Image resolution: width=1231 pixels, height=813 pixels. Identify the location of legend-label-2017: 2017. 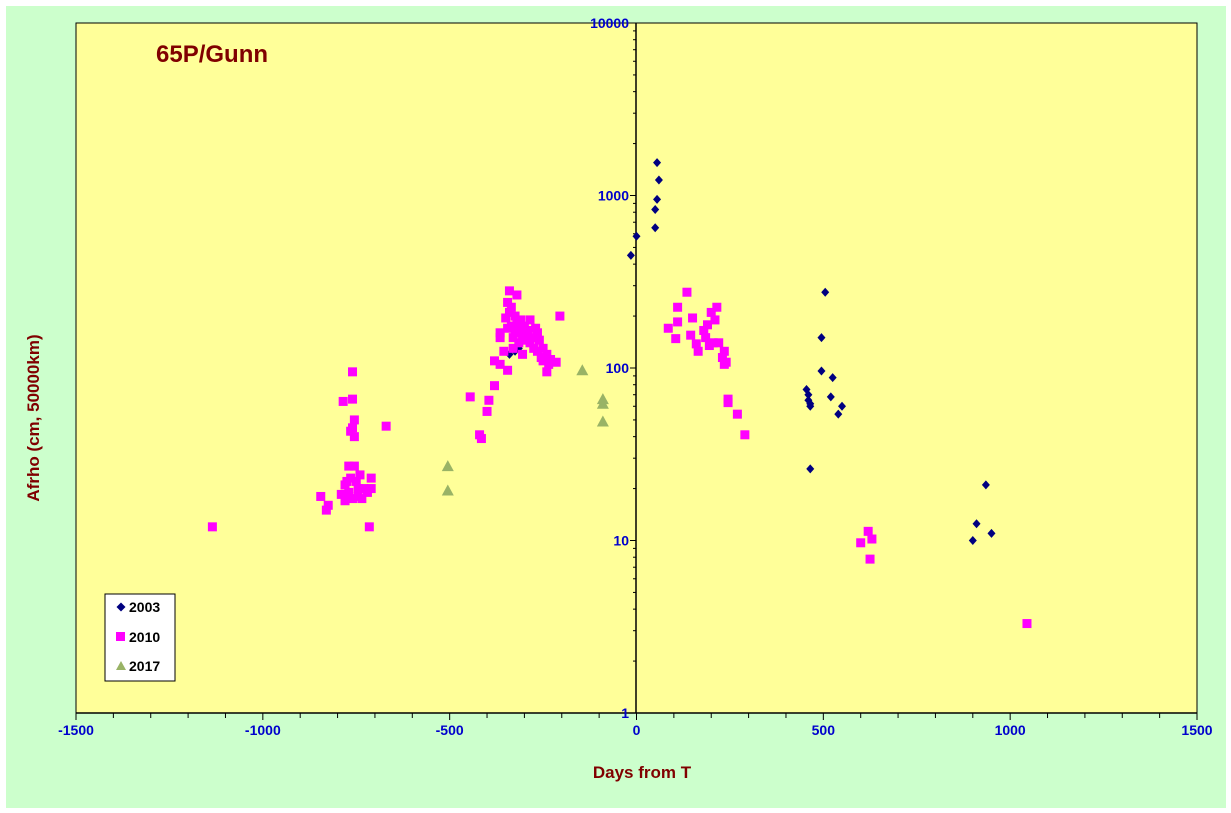
(144, 666).